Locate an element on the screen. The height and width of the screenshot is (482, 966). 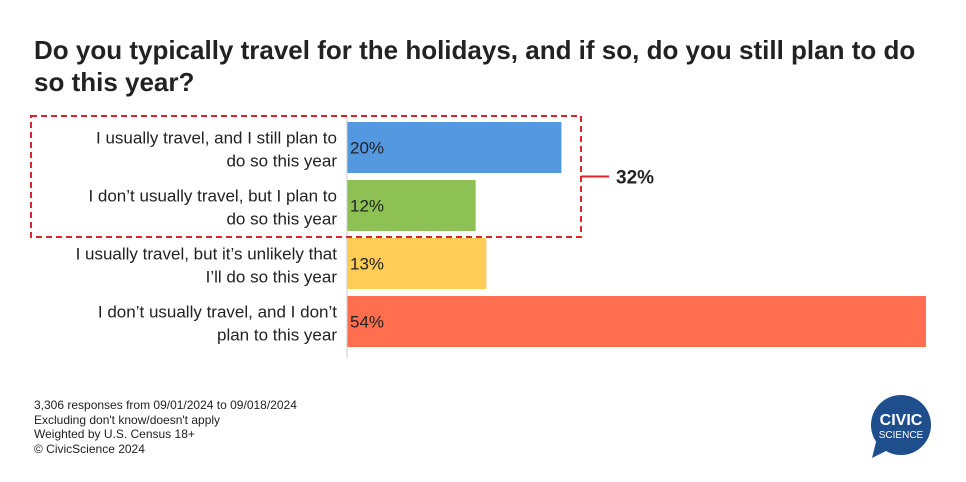
category-label-2-0: I usually travel, but it’s unlikely that is located at coordinates (207, 254).